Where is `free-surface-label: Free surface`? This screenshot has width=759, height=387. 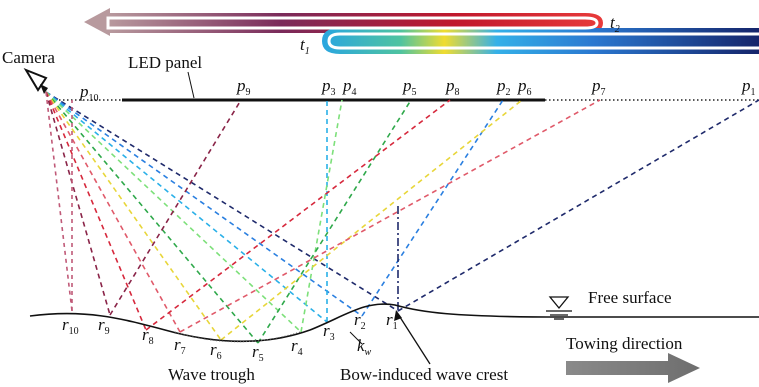
free-surface-label: Free surface is located at coordinates (630, 297).